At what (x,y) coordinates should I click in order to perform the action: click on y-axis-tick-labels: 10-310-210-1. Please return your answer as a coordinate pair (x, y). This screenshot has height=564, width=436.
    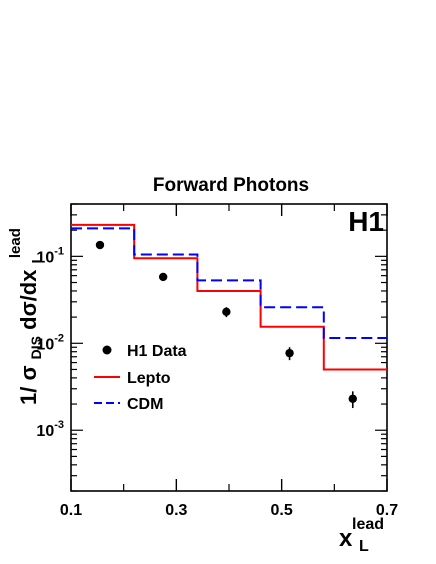
    Looking at the image, I should click on (50, 342).